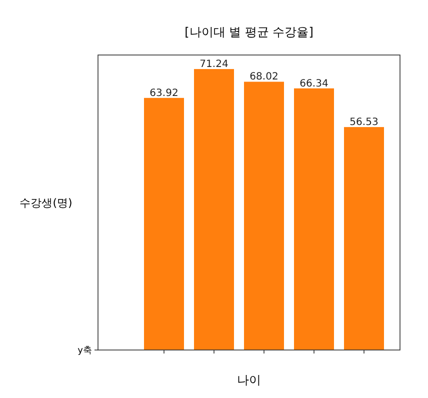 This screenshot has width=428, height=398. Describe the element at coordinates (264, 77) in the screenshot. I see `data-label: 68.02` at that location.